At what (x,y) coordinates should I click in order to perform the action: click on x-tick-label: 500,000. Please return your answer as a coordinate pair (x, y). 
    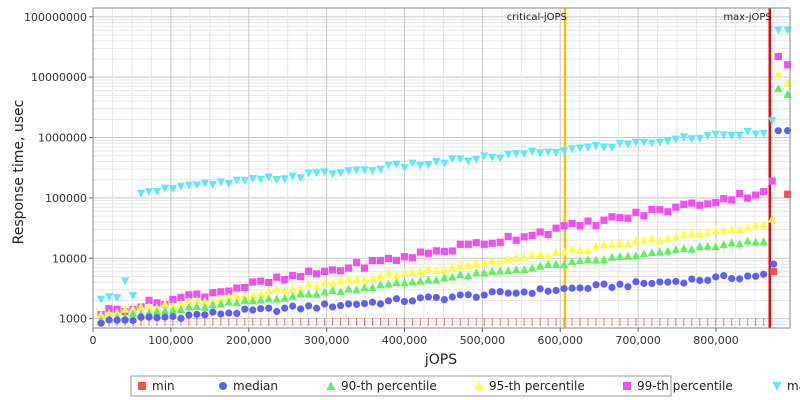
    Looking at the image, I should click on (483, 340).